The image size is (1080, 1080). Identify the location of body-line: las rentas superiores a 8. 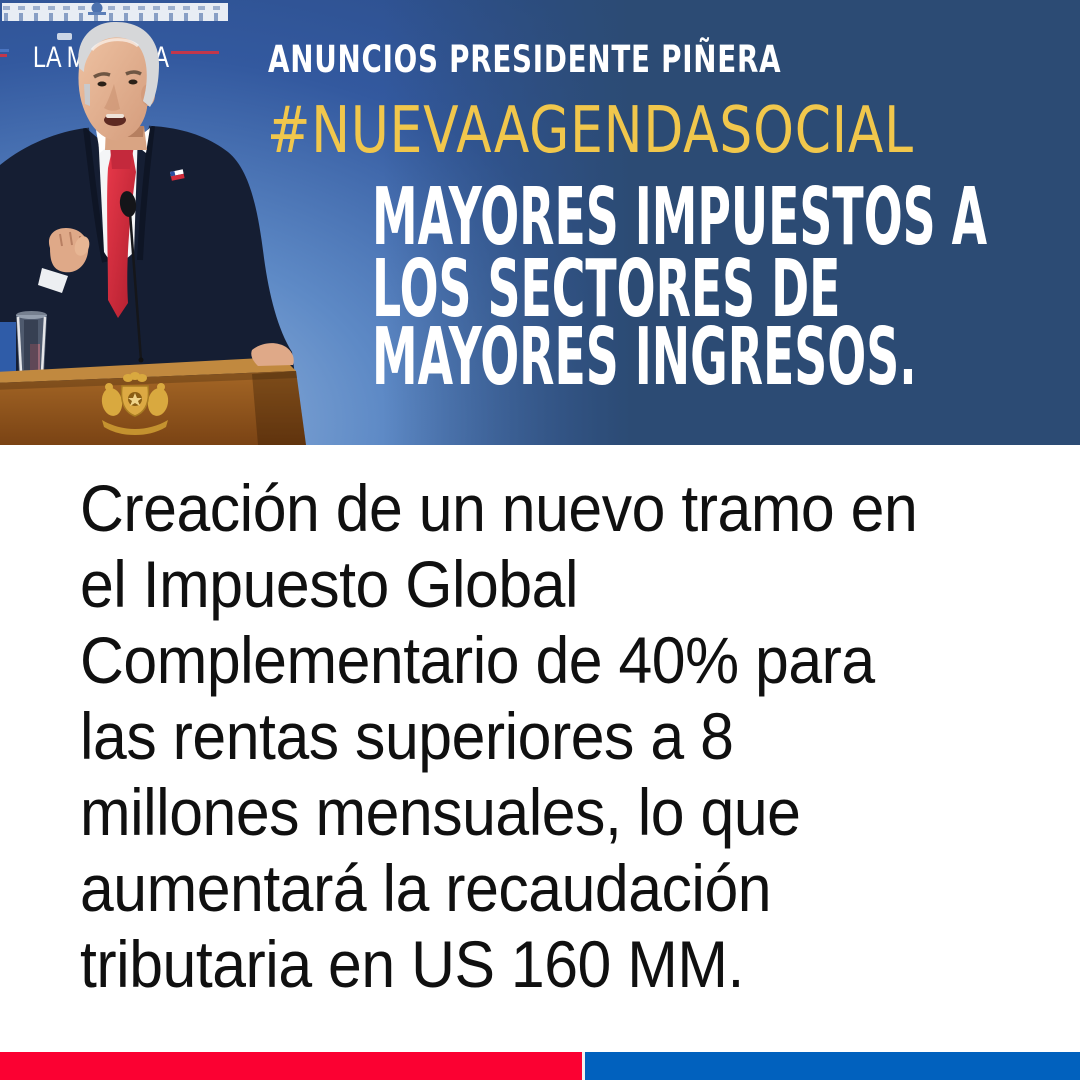
(407, 736).